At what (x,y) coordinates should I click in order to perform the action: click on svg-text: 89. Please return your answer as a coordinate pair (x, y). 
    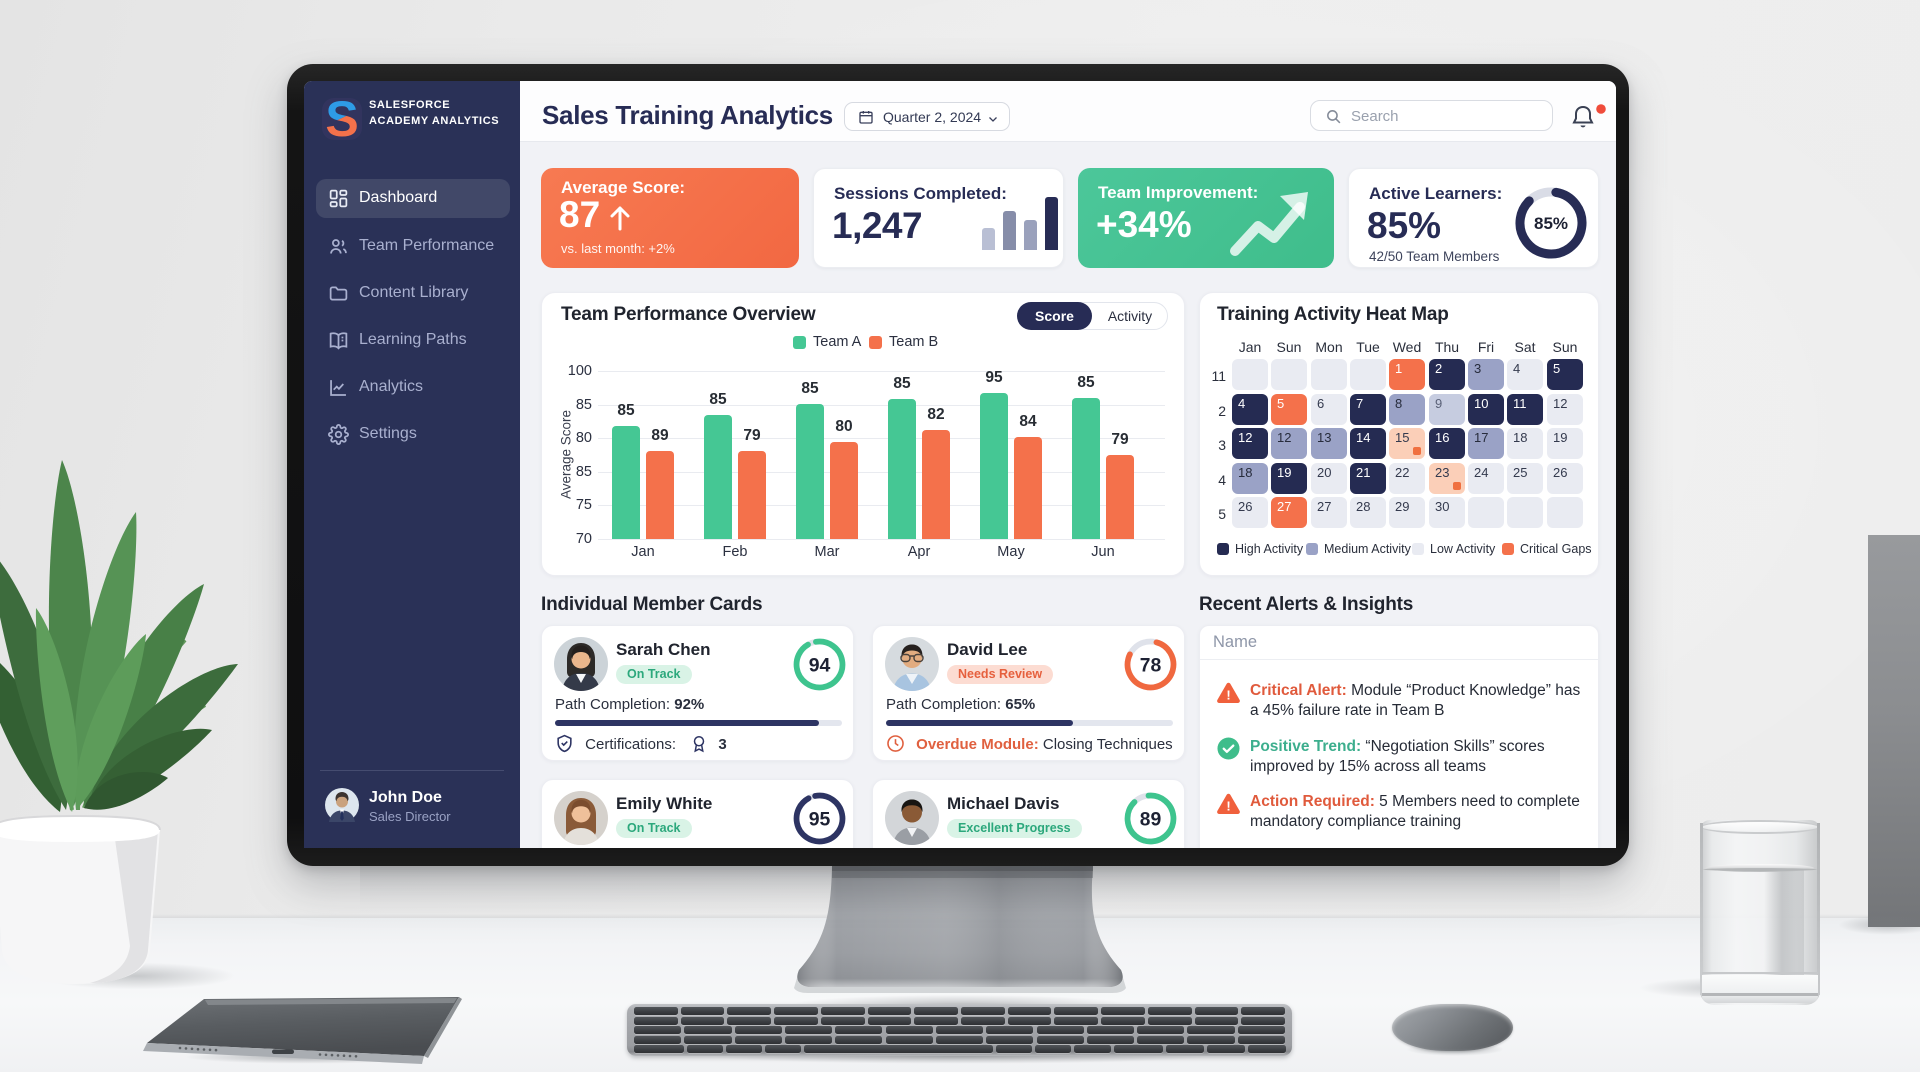
    Looking at the image, I should click on (1151, 820).